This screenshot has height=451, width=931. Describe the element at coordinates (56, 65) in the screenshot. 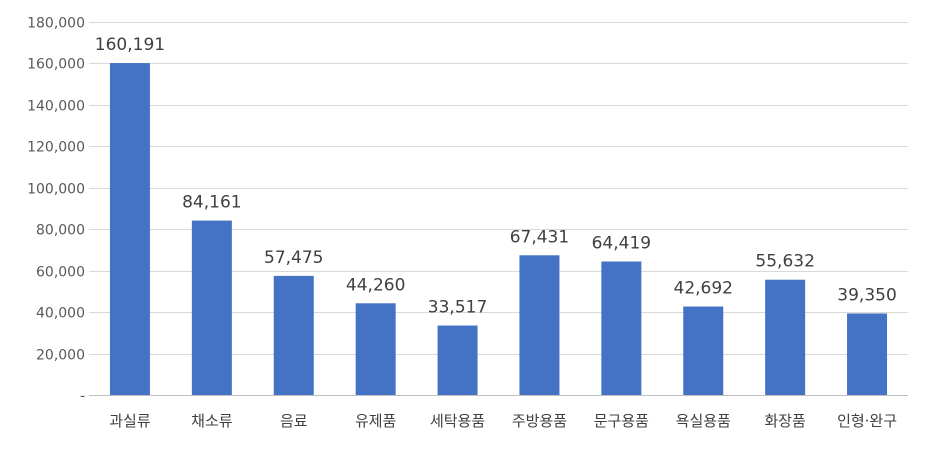

I see `y-tick-label: 160,000` at that location.